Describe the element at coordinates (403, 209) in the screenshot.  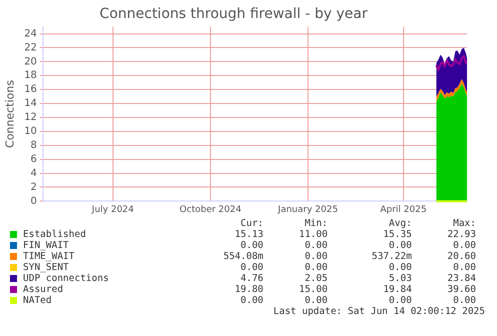
I see `x-tick-label: April 2025` at that location.